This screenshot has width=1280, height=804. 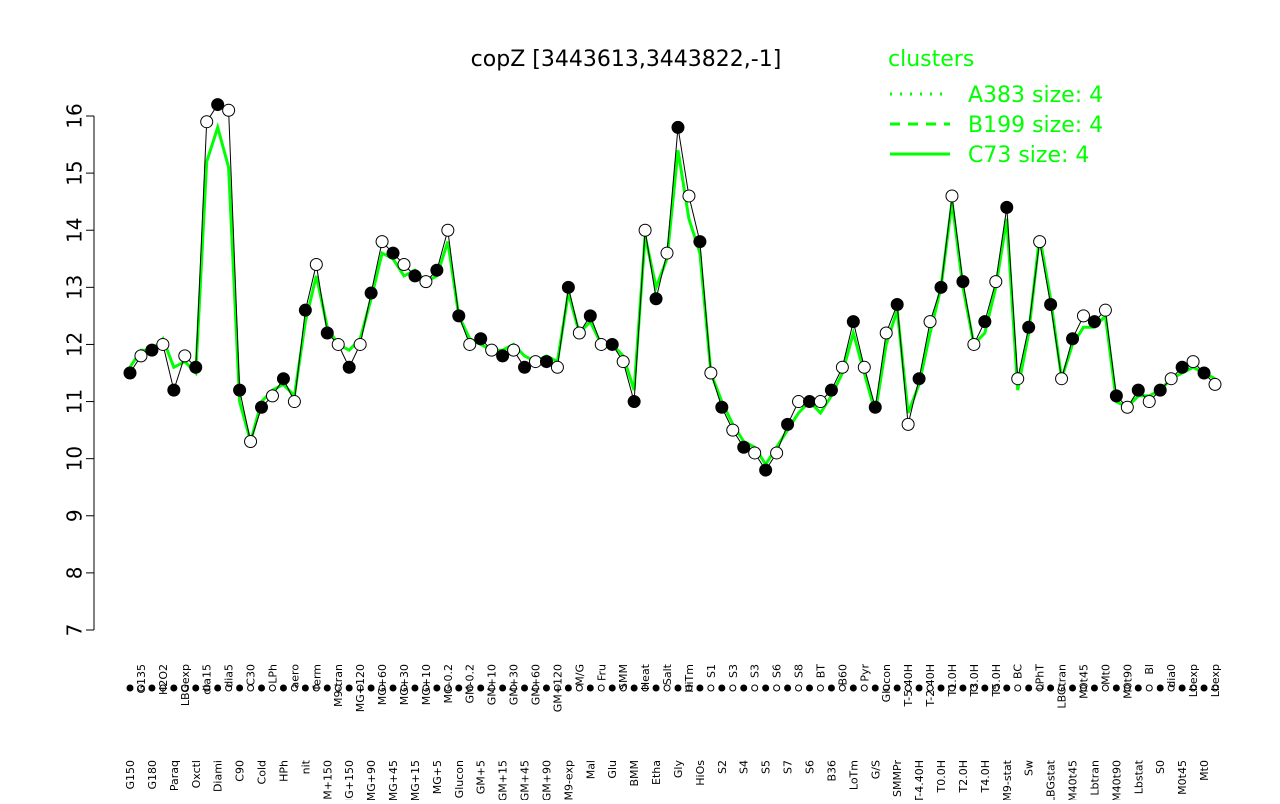 I want to click on x-tick-label: Lbtran, so click(x=1094, y=778).